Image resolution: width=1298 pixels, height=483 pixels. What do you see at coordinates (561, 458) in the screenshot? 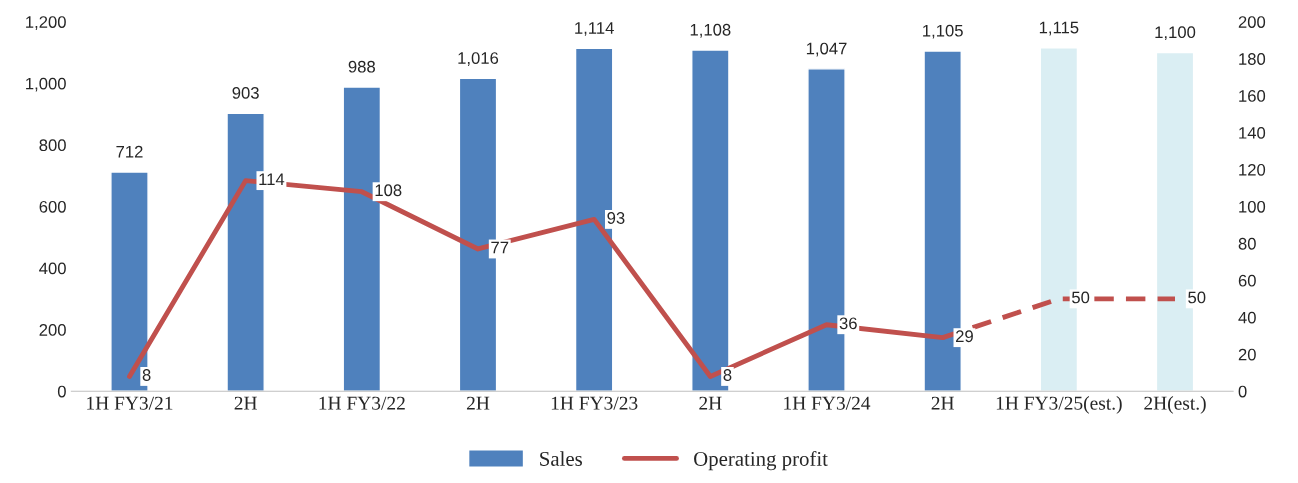
I see `legend-label: Sales` at bounding box center [561, 458].